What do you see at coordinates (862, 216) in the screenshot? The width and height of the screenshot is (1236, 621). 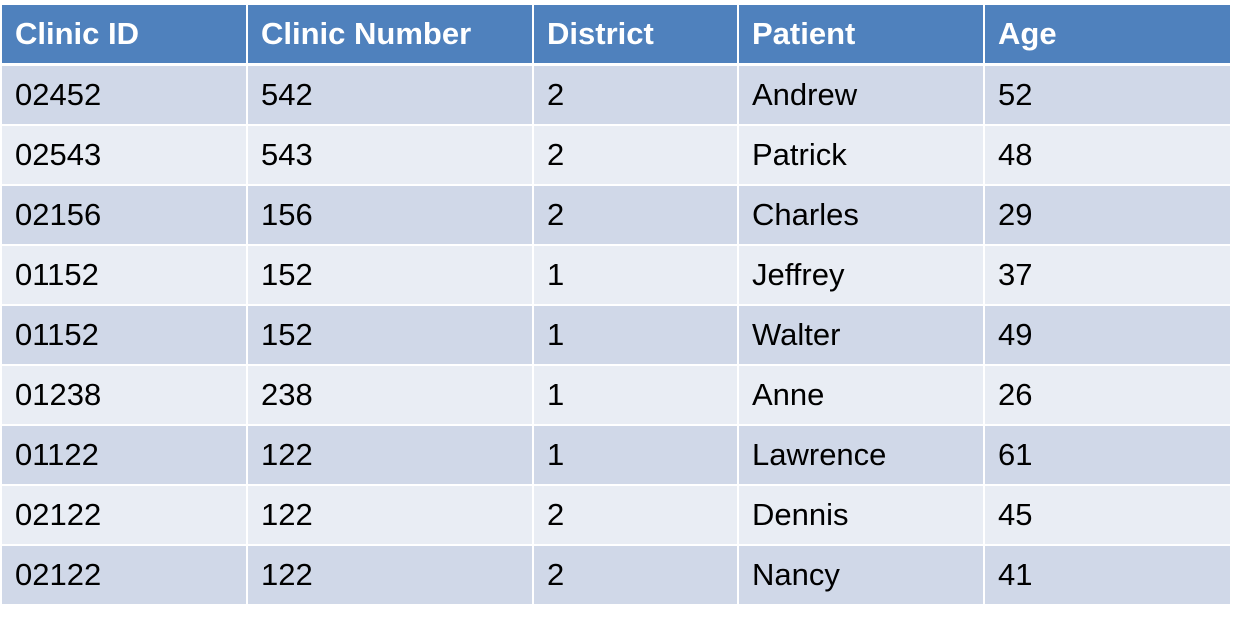 I see `cell-patient: Charles` at bounding box center [862, 216].